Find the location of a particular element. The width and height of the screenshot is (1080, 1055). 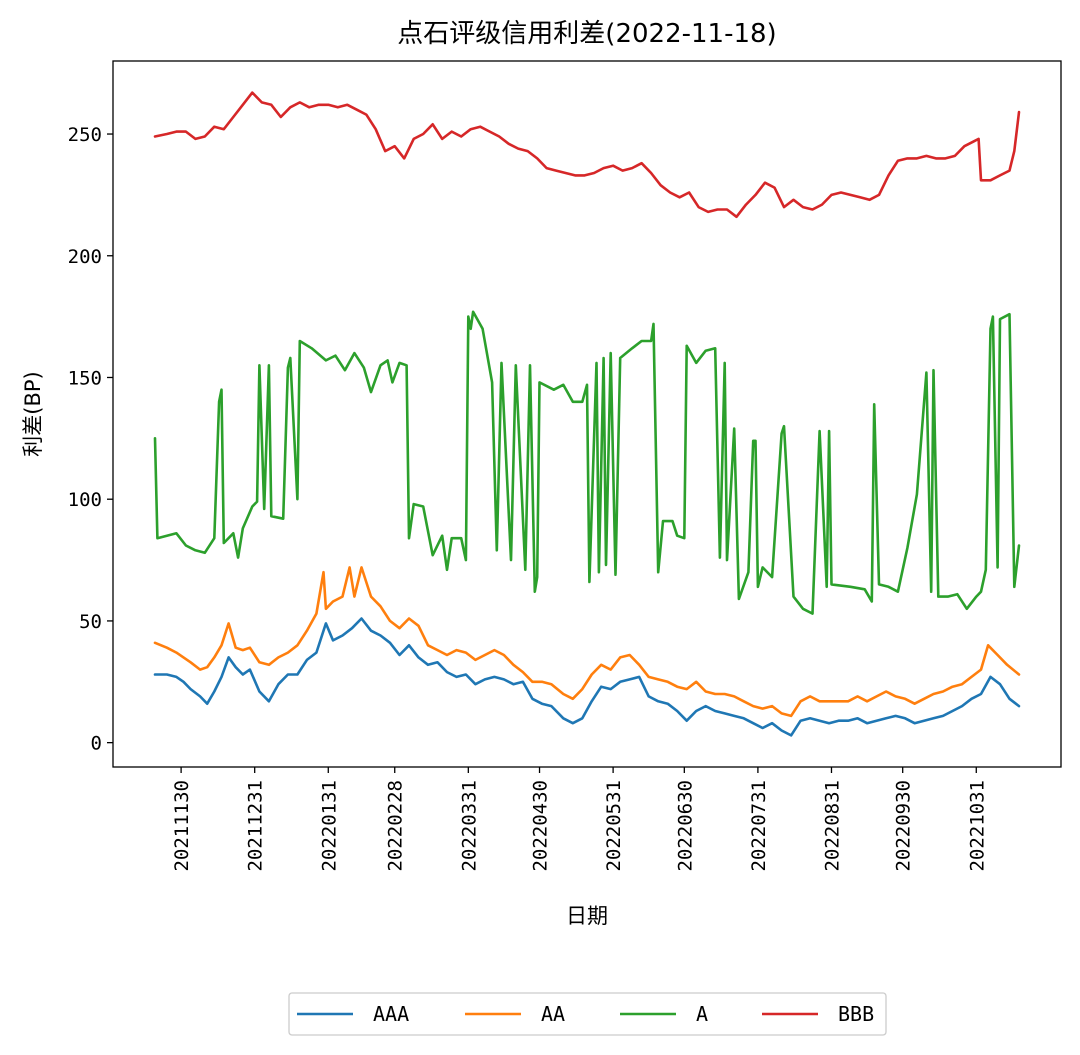

legend-label-aa: AA is located at coordinates (553, 1014).